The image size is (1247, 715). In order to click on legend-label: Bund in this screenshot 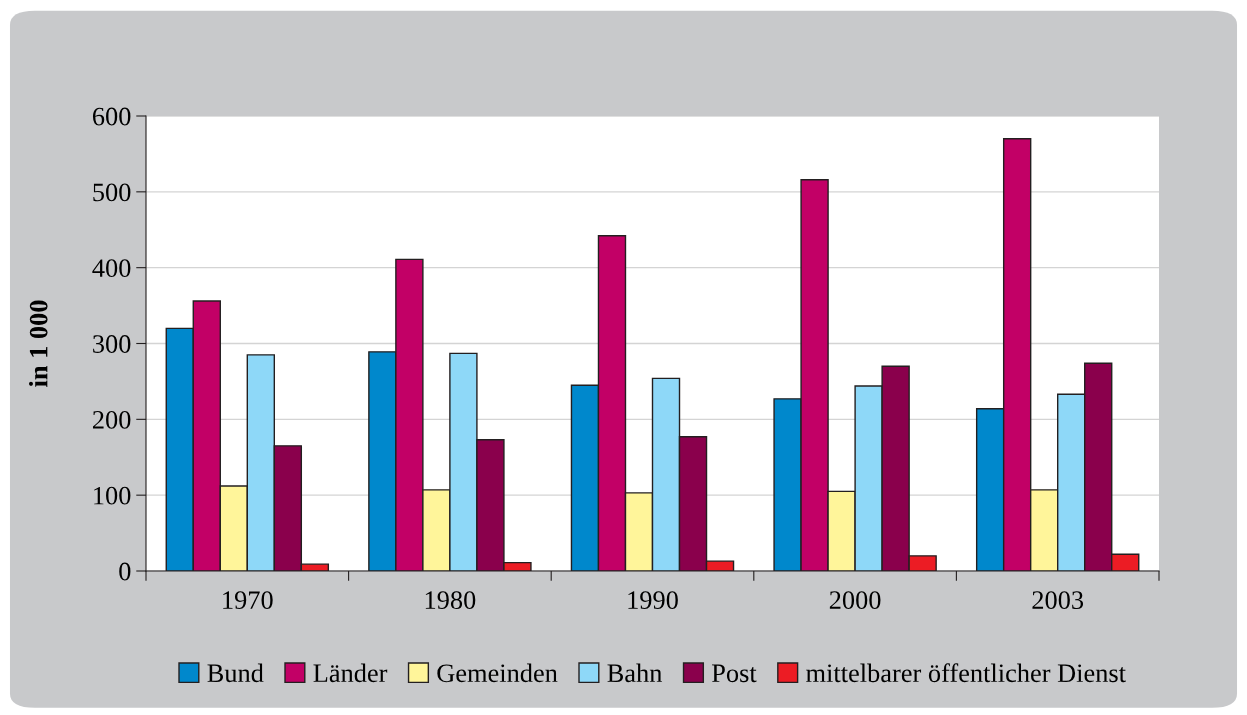, I will do `click(235, 673)`.